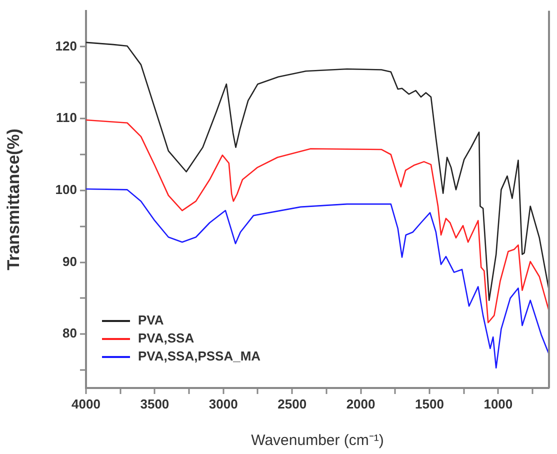 The height and width of the screenshot is (454, 557). I want to click on y-tick-label: 80, so click(69, 333).